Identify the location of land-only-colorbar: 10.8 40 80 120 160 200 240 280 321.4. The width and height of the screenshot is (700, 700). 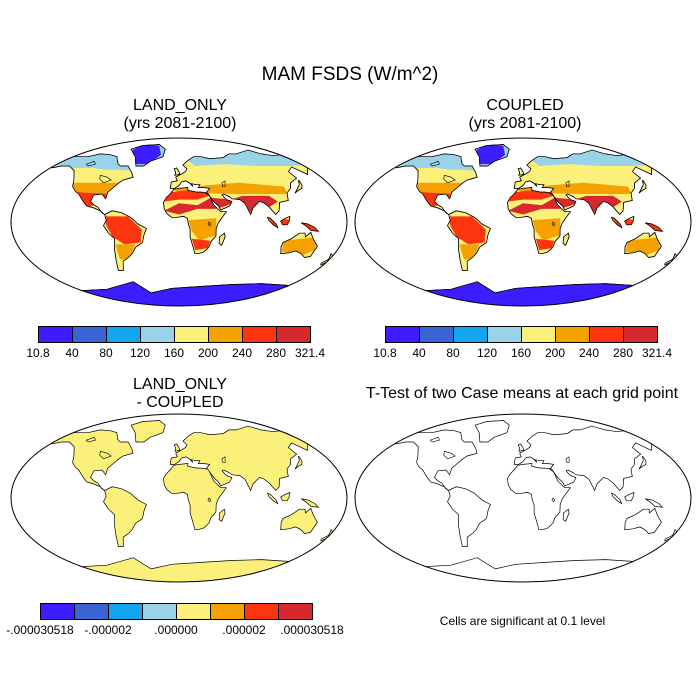
(175, 346).